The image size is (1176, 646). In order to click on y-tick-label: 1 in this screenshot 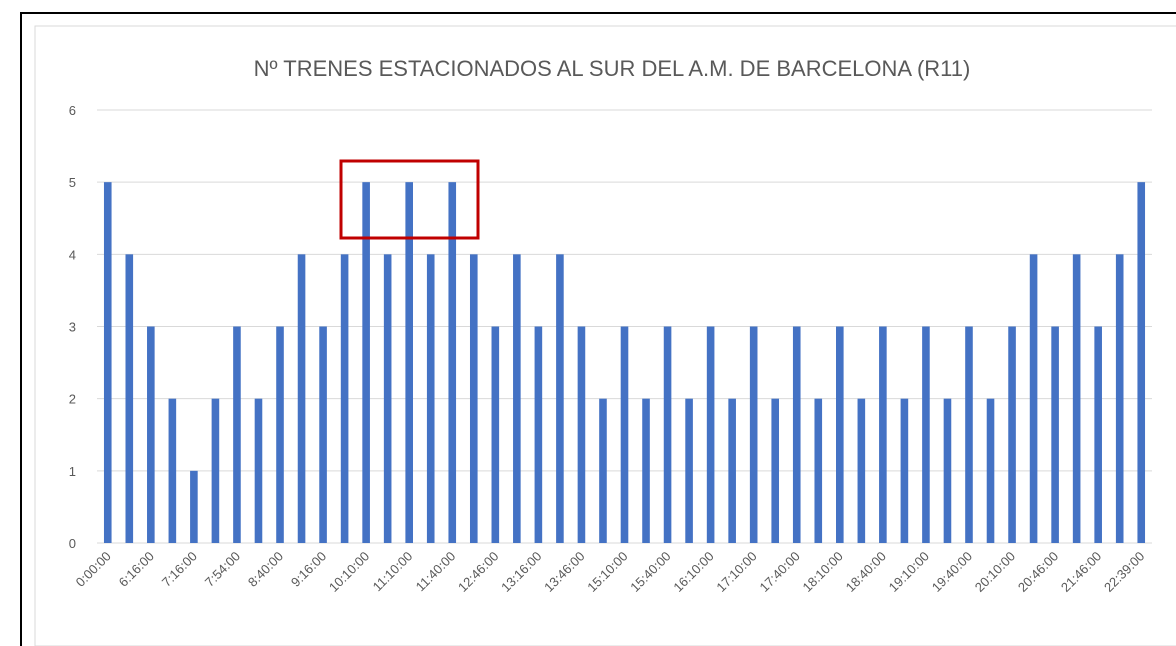, I will do `click(72, 471)`.